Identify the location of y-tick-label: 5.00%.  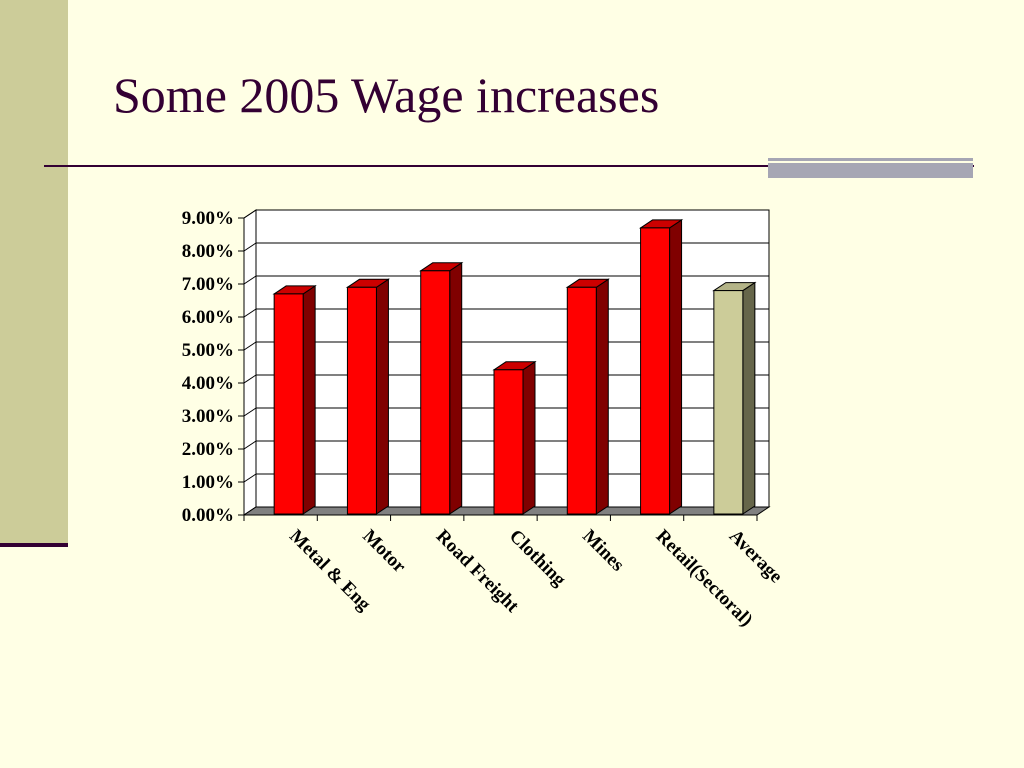
(208, 350).